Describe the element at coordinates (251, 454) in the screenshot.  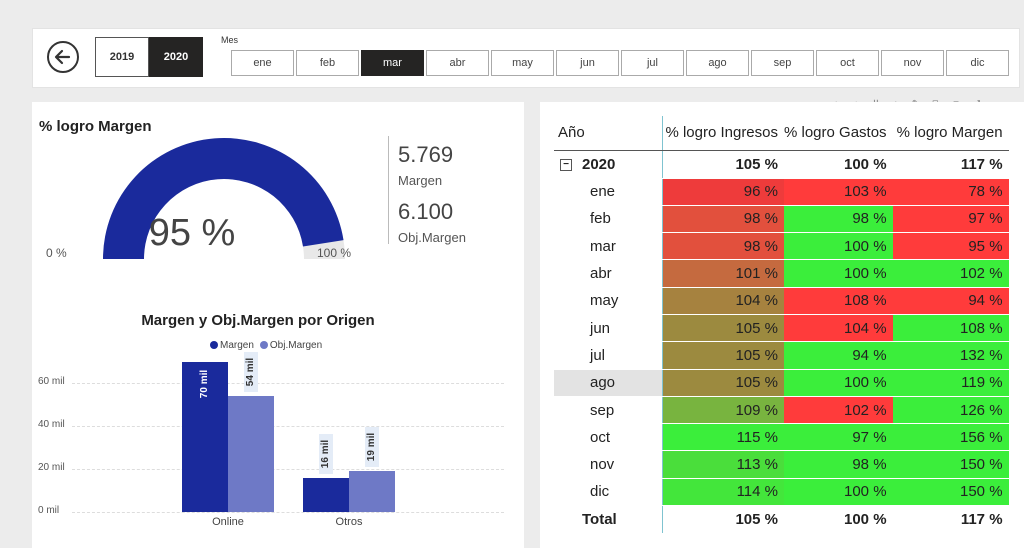
I see `bar-online-obj-margen` at that location.